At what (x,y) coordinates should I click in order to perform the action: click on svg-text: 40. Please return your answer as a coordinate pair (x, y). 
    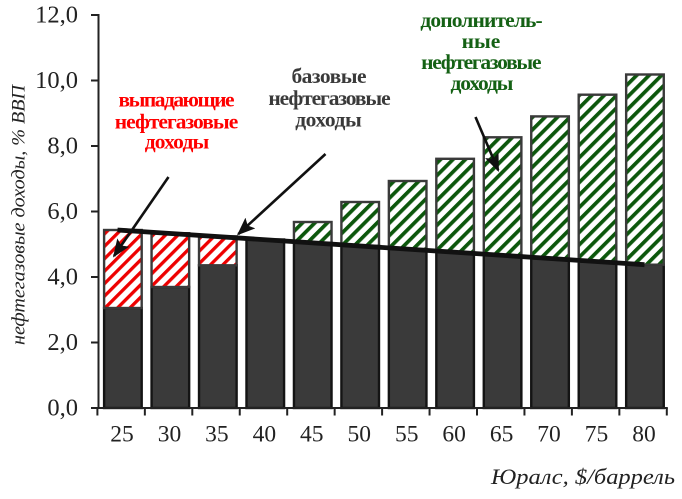
    Looking at the image, I should click on (265, 435).